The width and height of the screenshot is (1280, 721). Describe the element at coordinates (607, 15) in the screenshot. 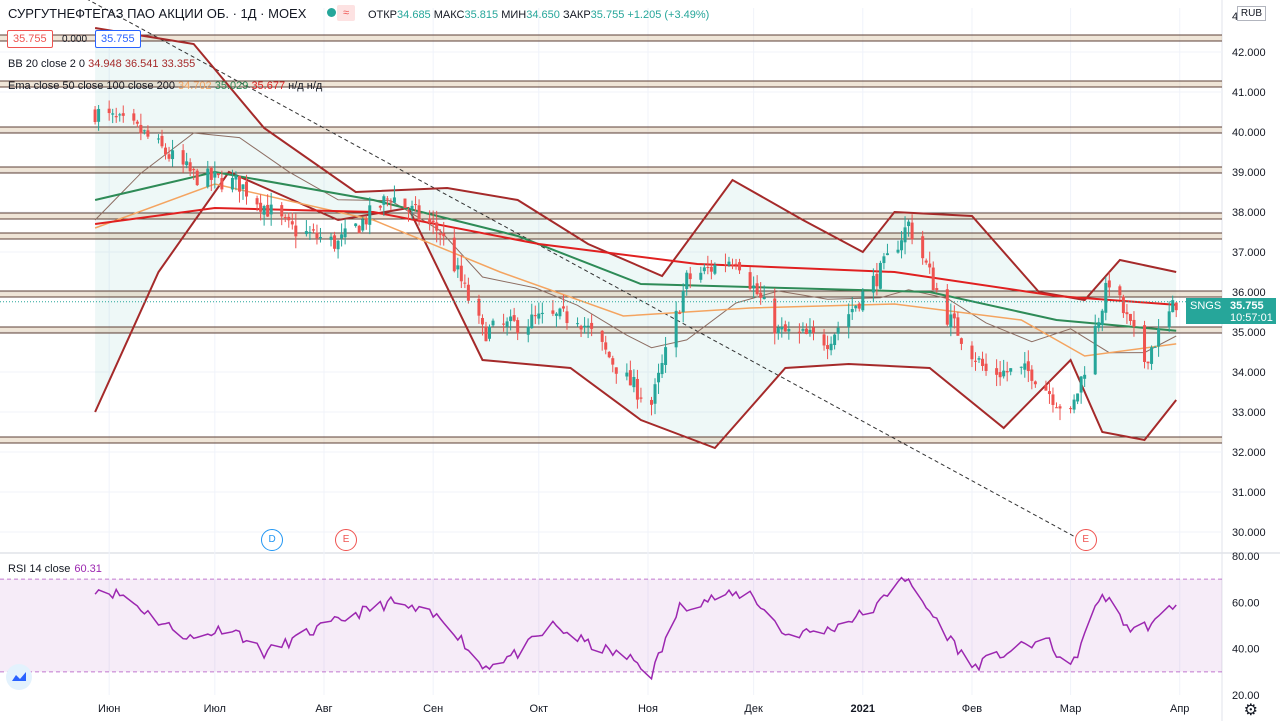

I see `close-value: 35.755` at that location.